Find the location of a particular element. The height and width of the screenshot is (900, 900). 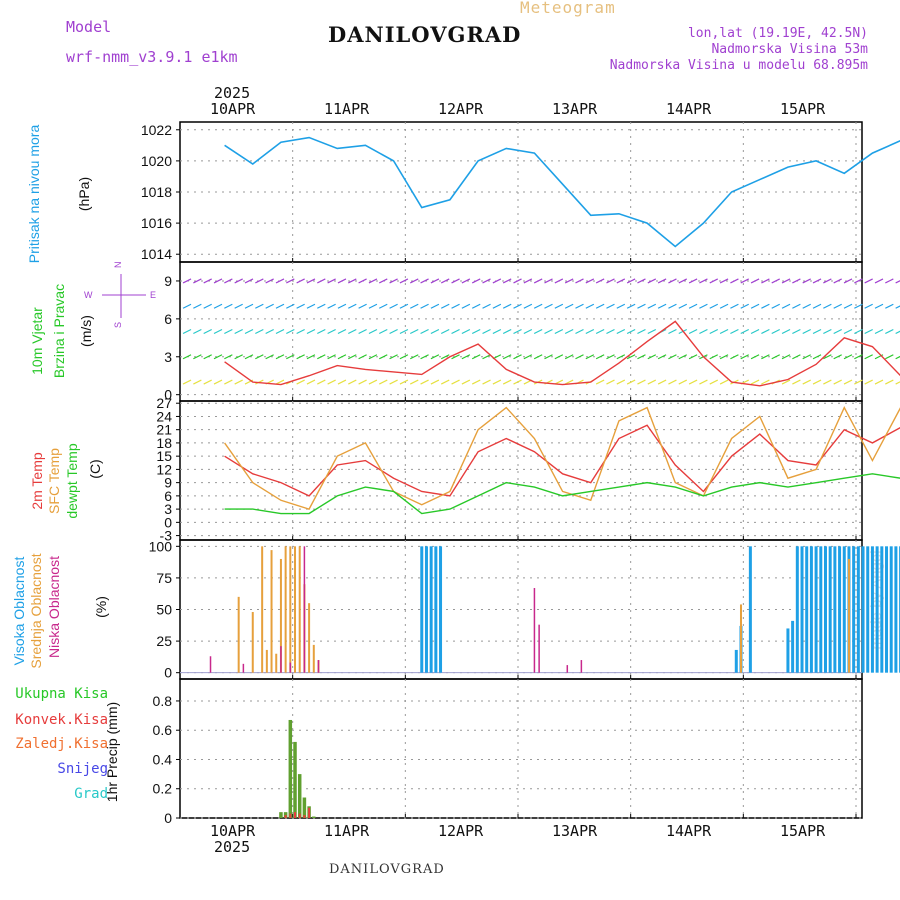

bottom-day-label-4: 14APR is located at coordinates (689, 831).